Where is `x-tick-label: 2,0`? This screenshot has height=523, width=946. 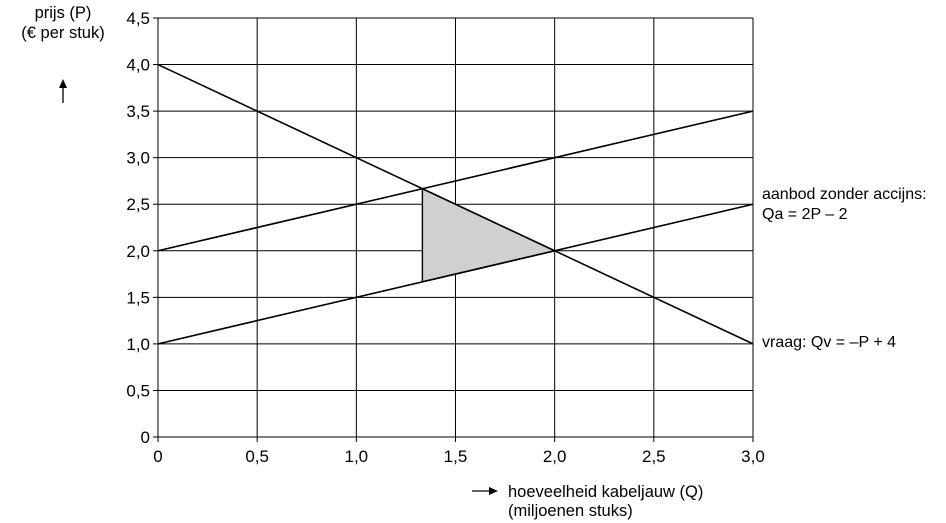
x-tick-label: 2,0 is located at coordinates (555, 456).